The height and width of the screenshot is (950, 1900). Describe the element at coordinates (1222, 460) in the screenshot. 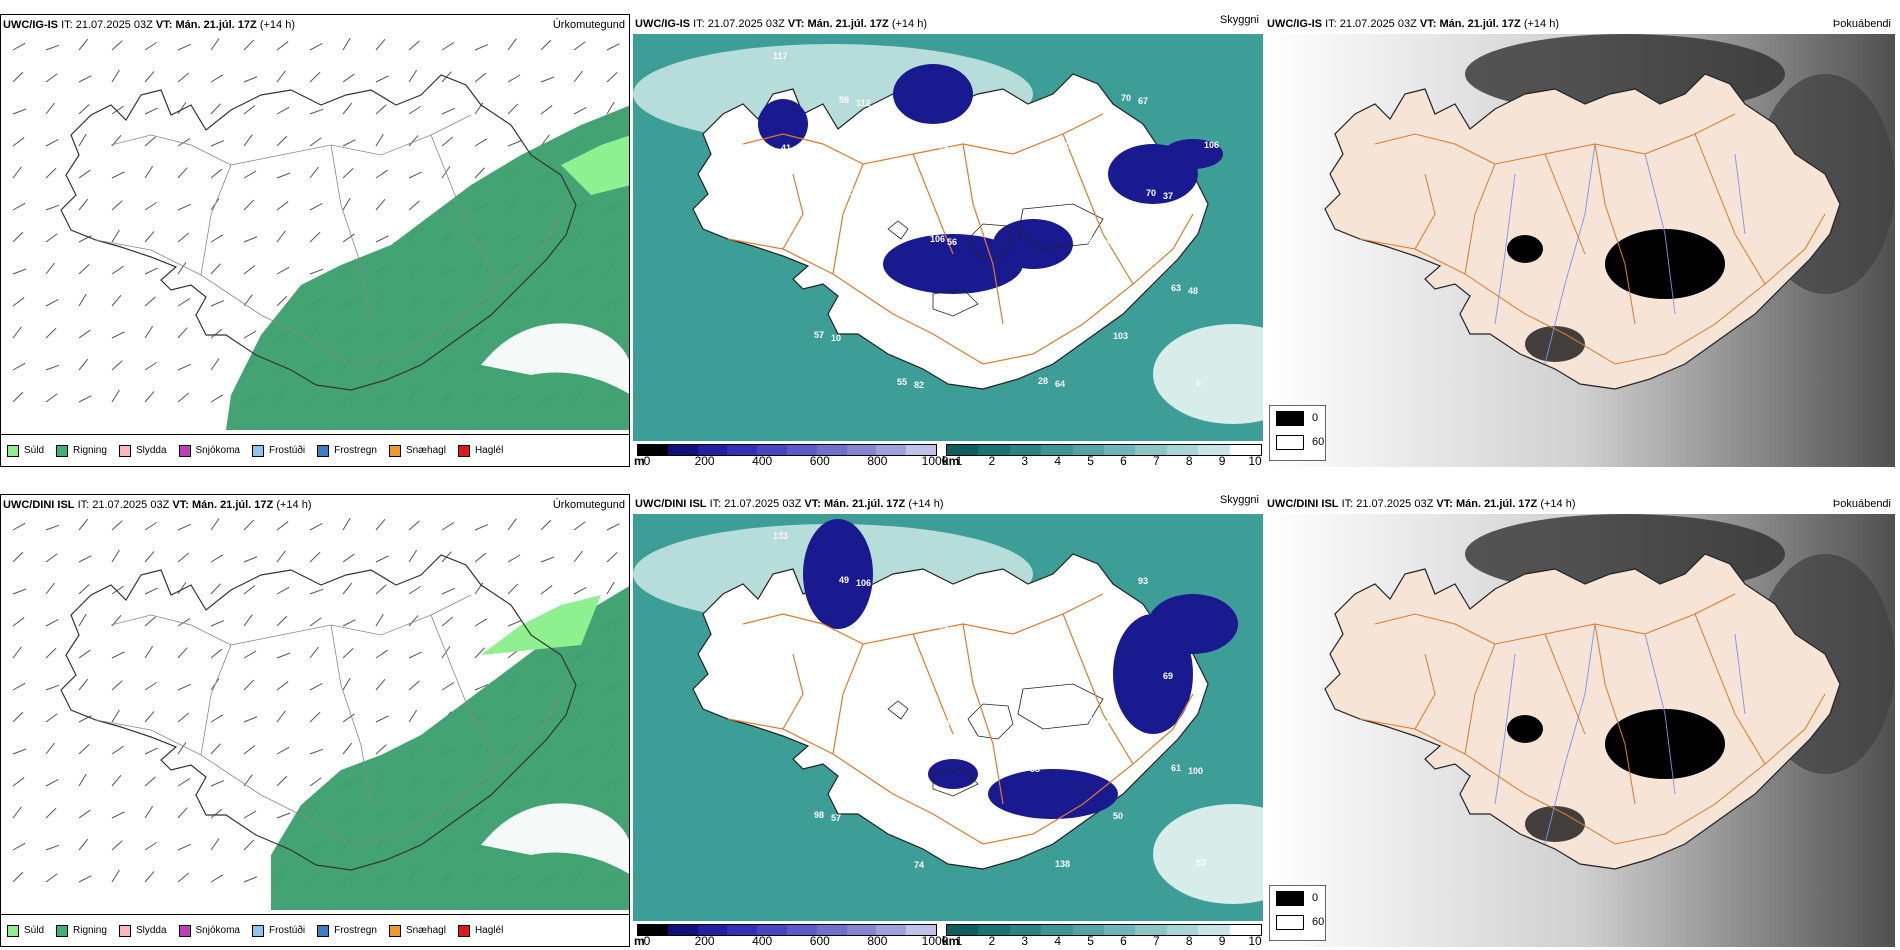

I see `colorbar-tick-label: 9` at that location.